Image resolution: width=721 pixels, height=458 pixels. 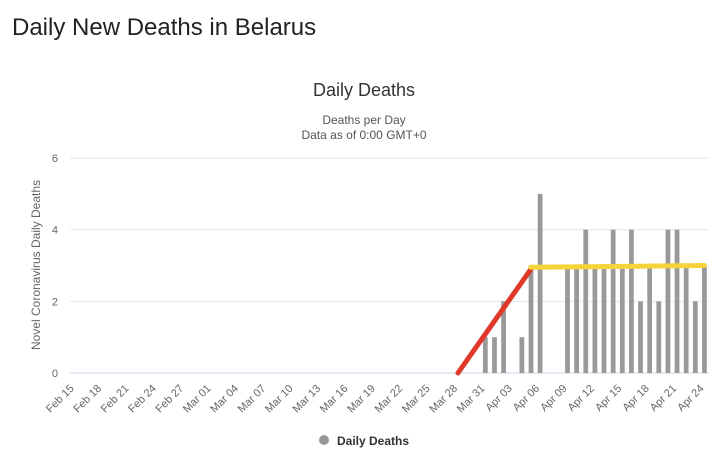 I want to click on page-title: Daily New Deaths in Belarus, so click(x=164, y=27).